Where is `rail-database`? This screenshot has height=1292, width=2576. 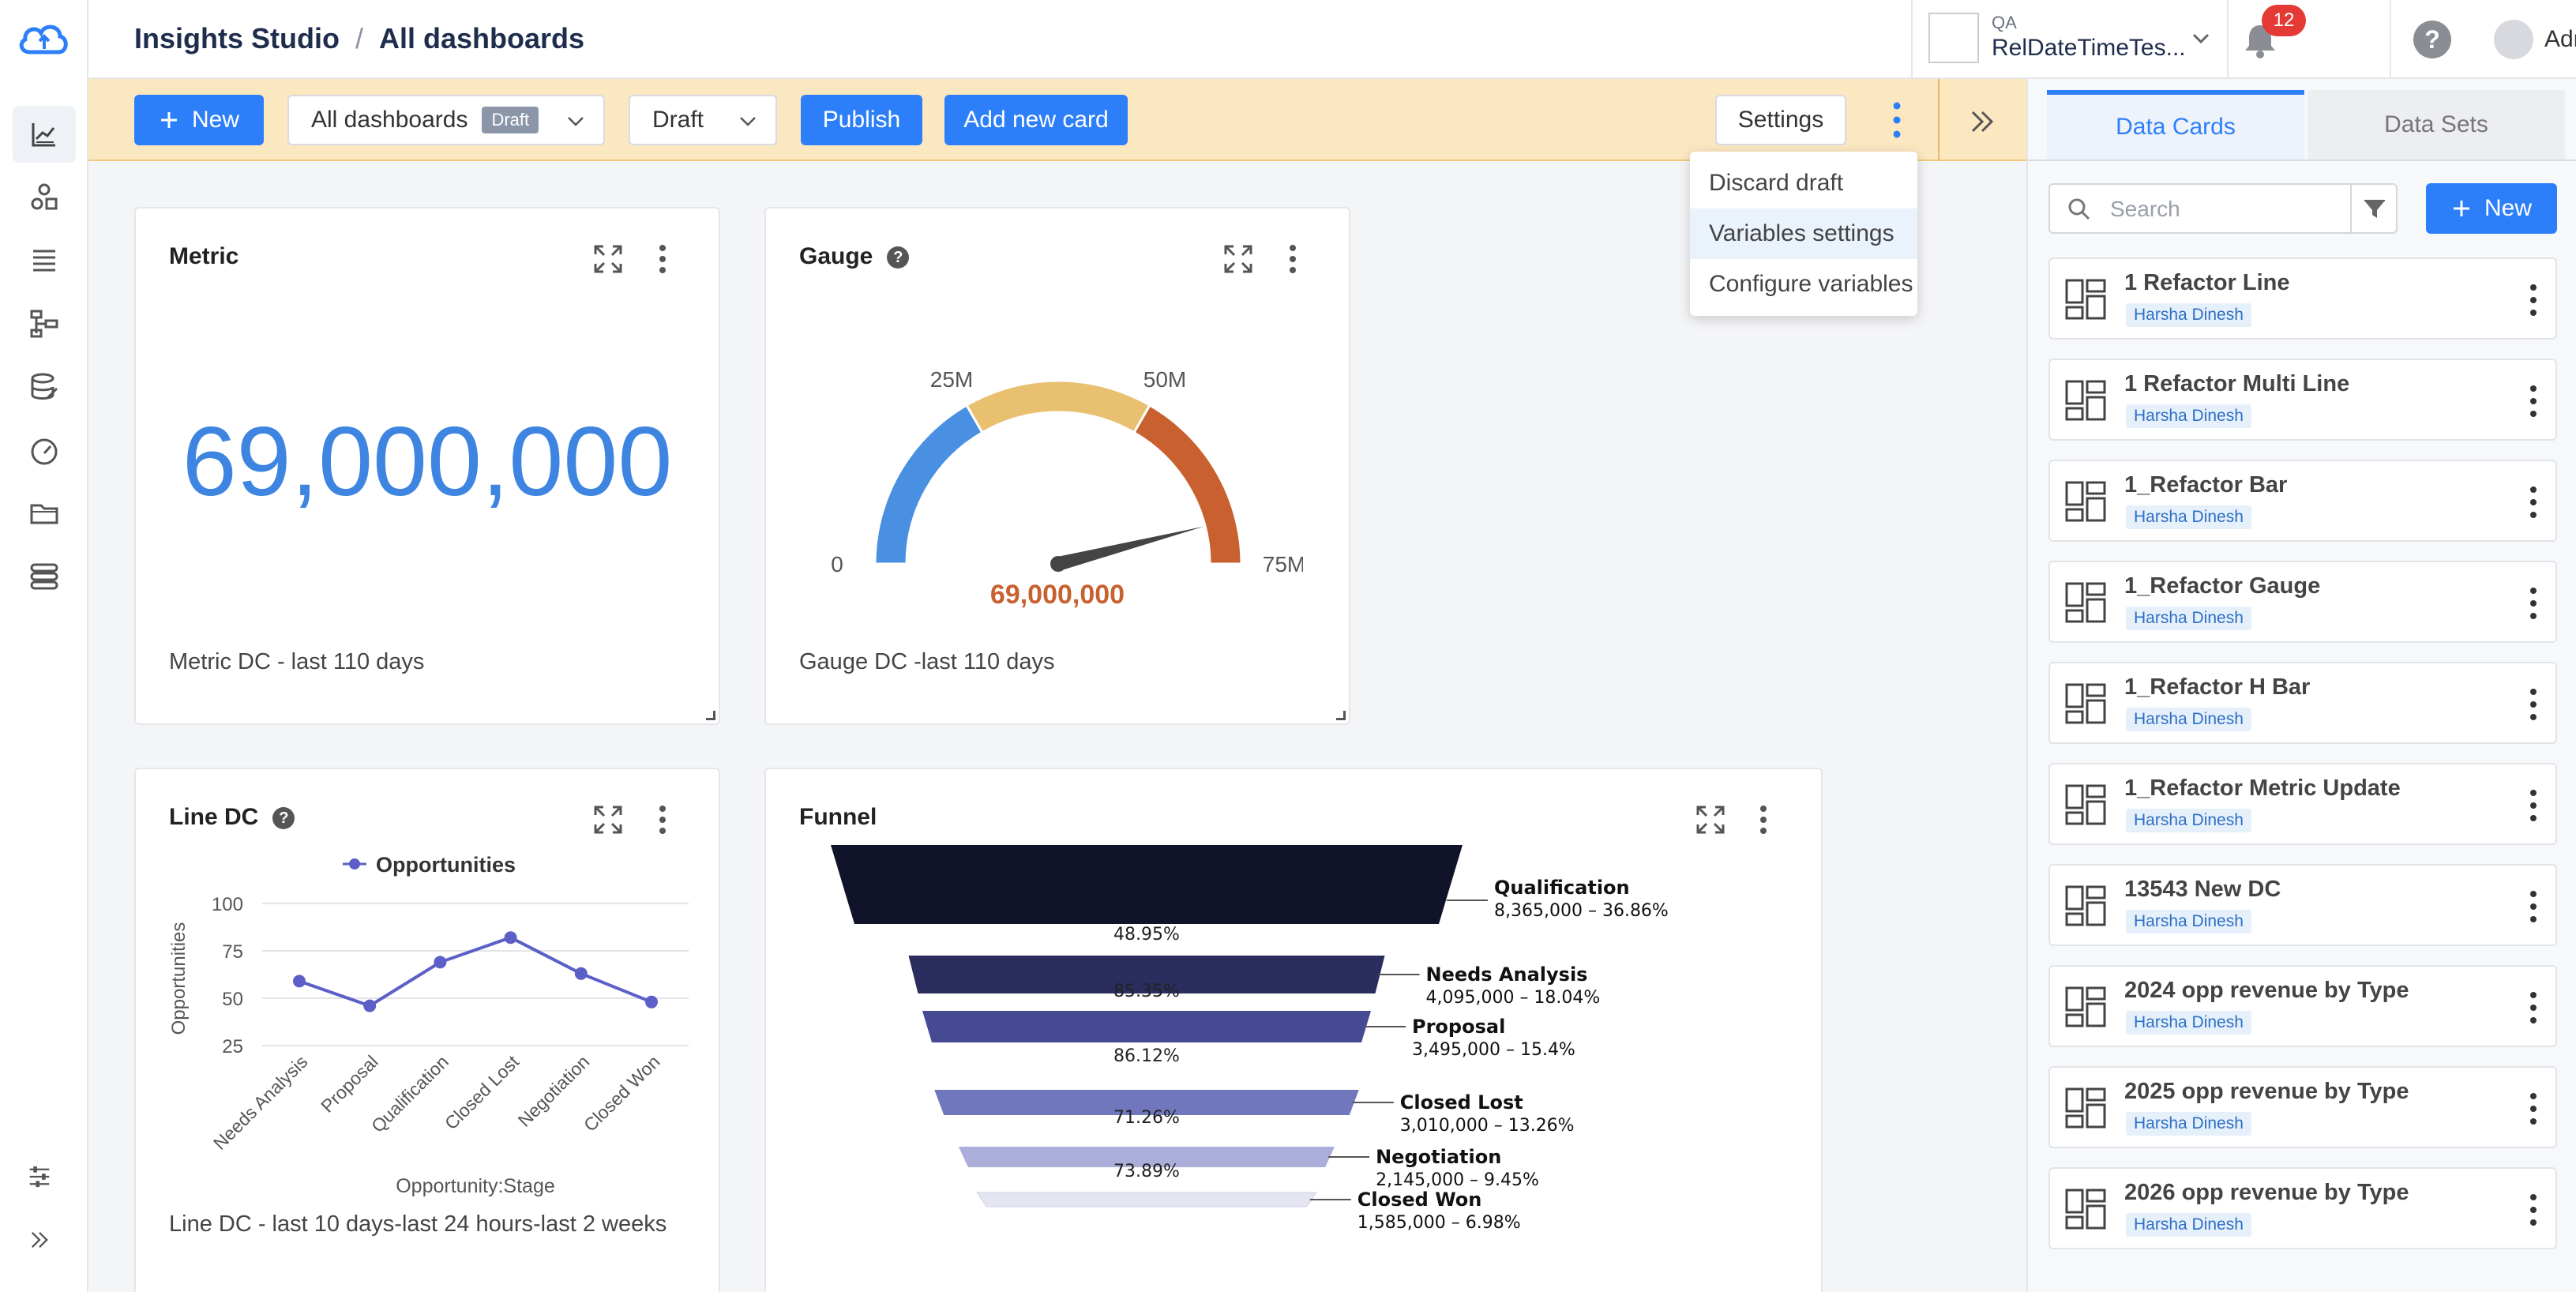
rail-database is located at coordinates (44, 387).